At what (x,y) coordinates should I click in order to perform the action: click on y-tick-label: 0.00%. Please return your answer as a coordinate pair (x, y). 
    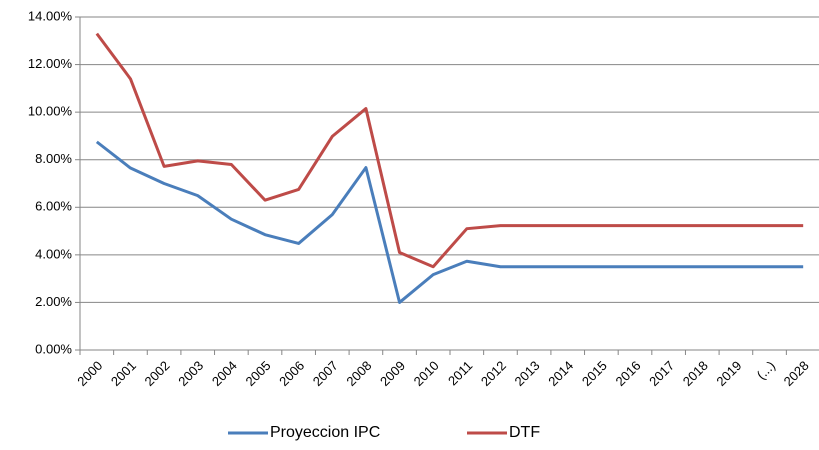
    Looking at the image, I should click on (53, 348).